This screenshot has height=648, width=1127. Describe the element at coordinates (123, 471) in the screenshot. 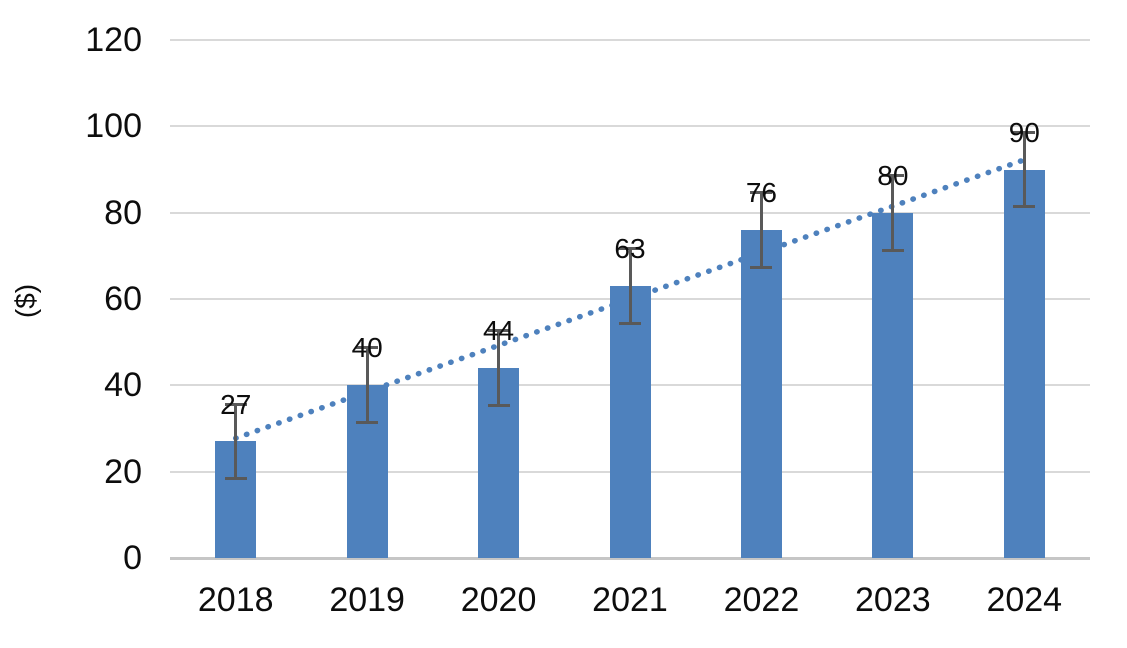

I see `y-tick-label: 20` at that location.